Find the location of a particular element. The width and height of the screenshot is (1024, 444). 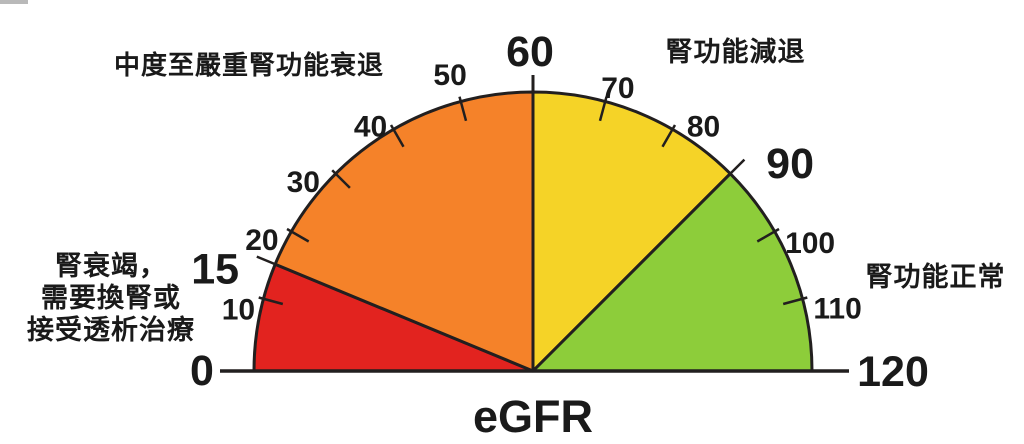

tick-label-40: 40 is located at coordinates (370, 126).